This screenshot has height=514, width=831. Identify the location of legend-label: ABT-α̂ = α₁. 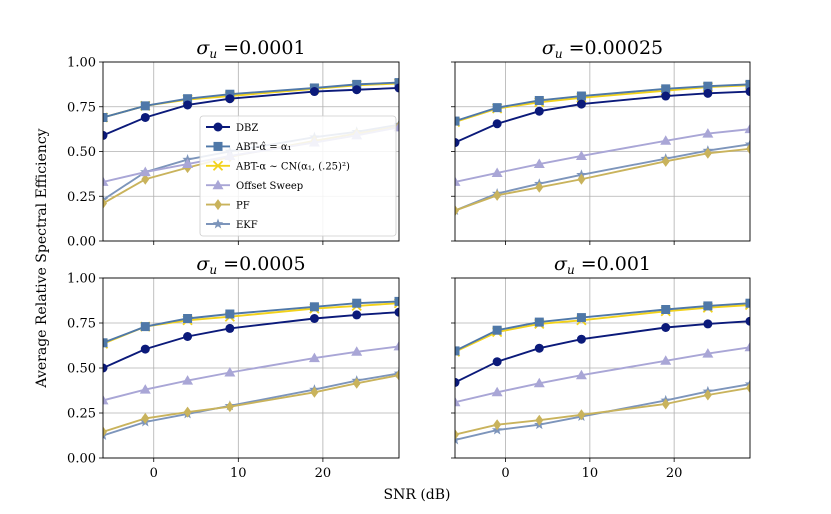
(263, 147).